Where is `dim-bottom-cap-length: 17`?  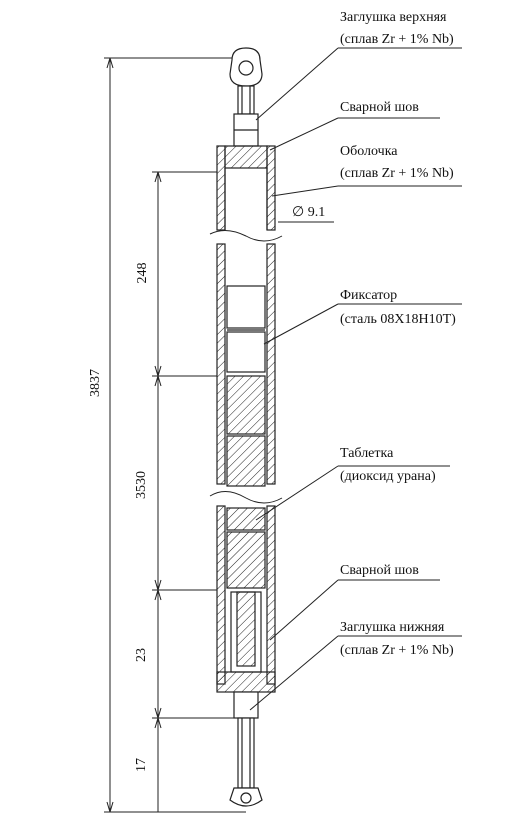 dim-bottom-cap-length: 17 is located at coordinates (141, 765).